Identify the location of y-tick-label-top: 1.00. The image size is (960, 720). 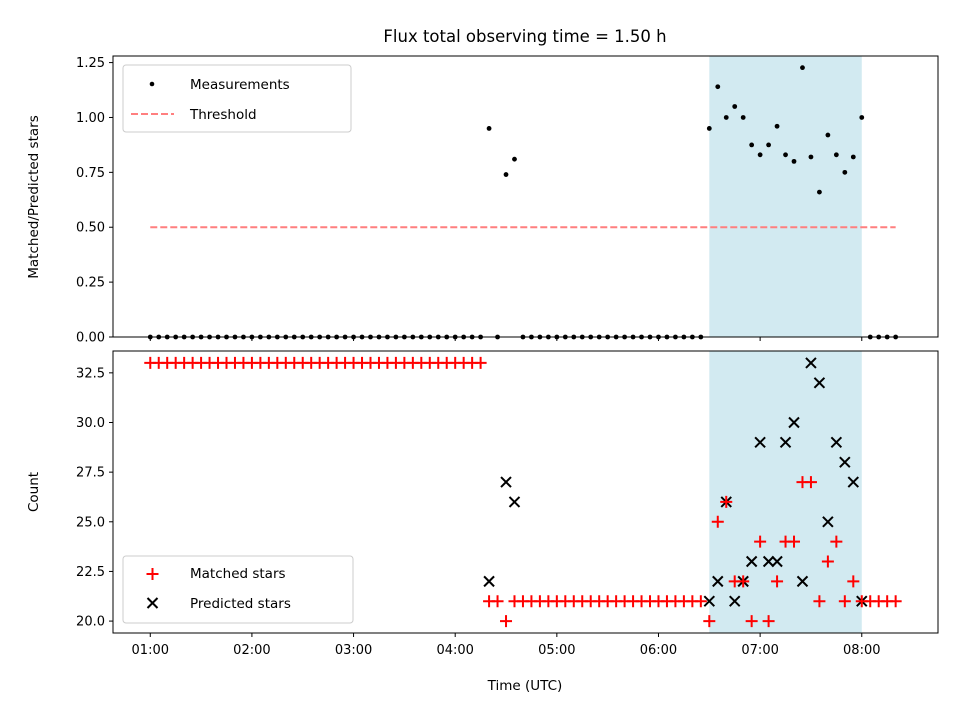
(90, 118).